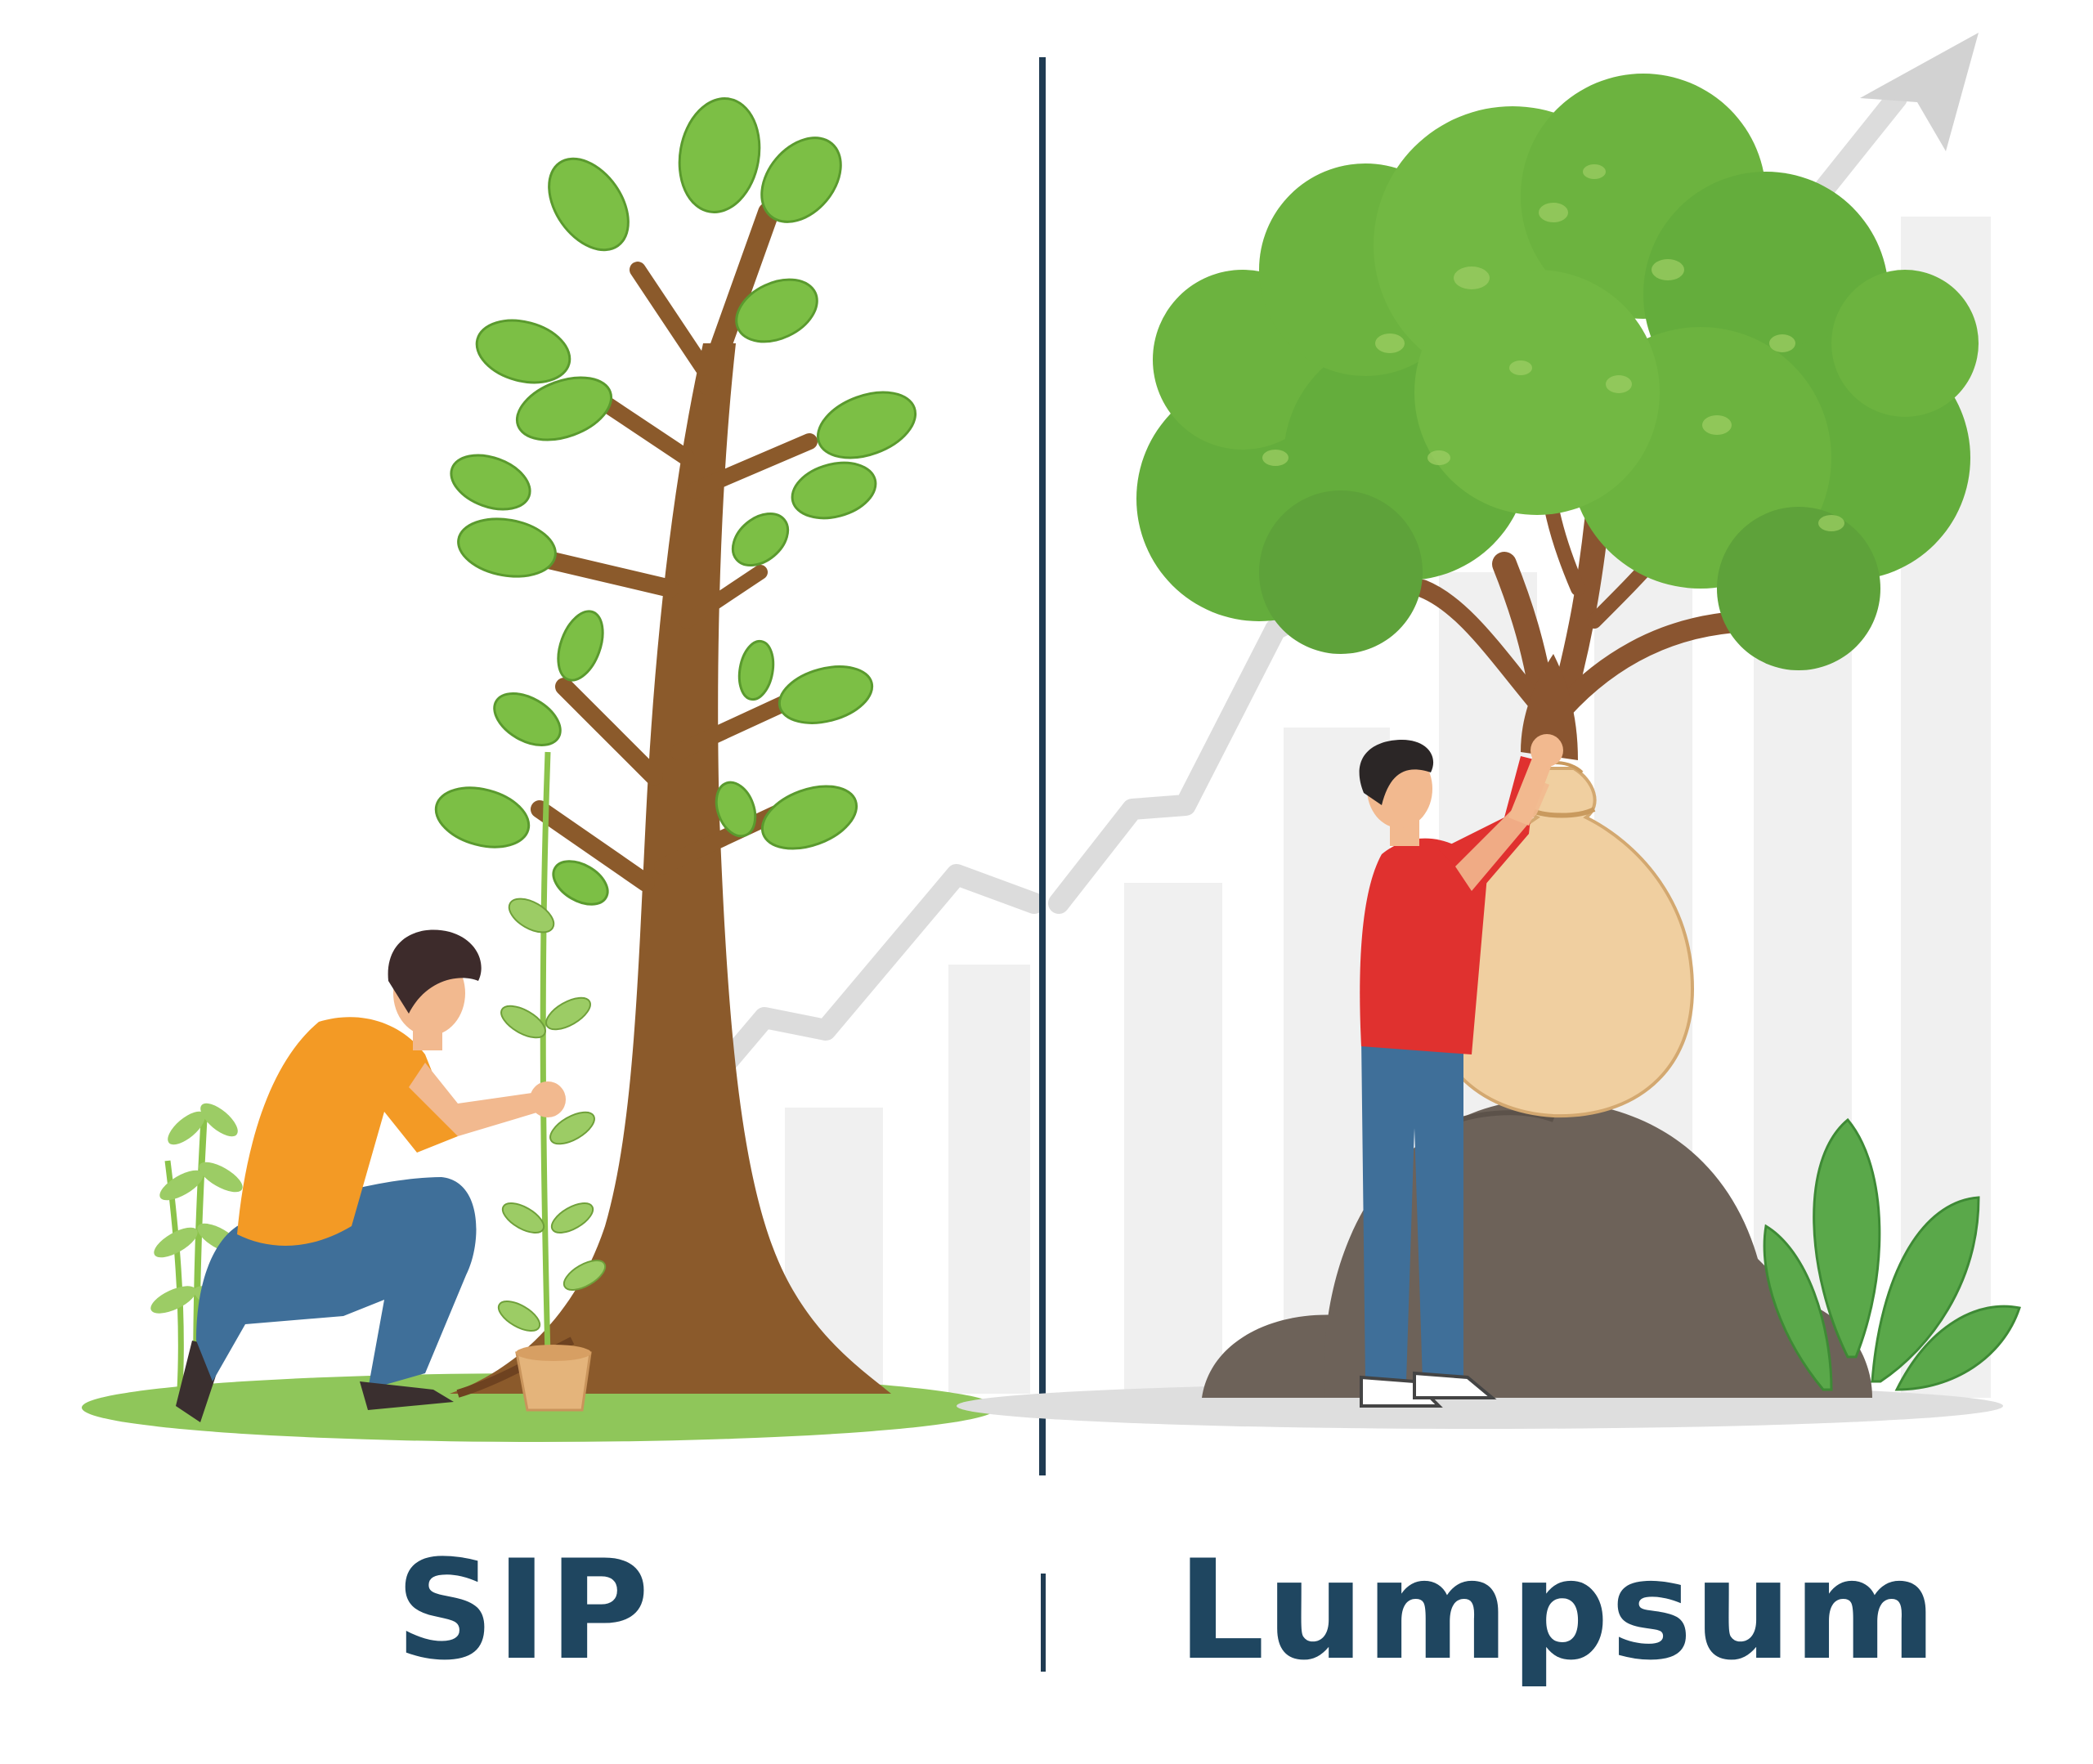 This screenshot has width=2093, height=1764. What do you see at coordinates (676, 502) in the screenshot?
I see `sip-tree-leaves` at bounding box center [676, 502].